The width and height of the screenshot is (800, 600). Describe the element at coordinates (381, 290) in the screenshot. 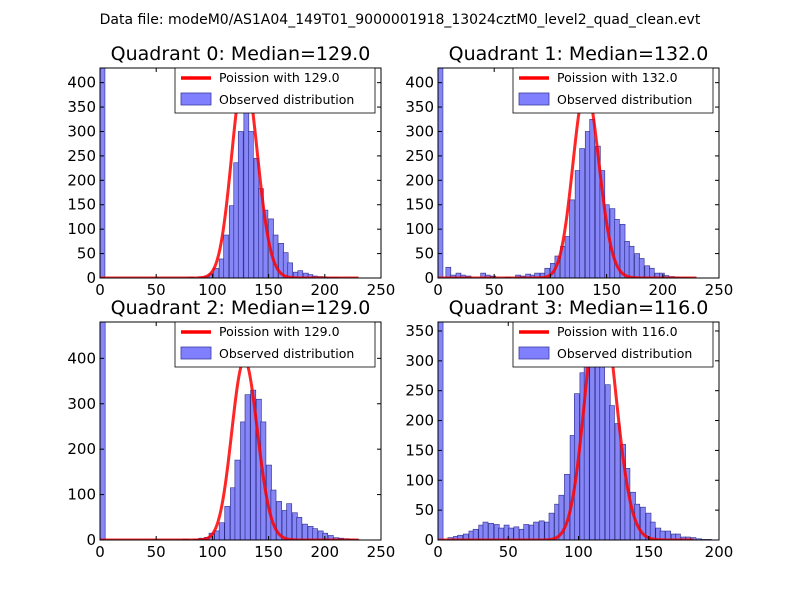

I see `x-tick-label: 250` at that location.